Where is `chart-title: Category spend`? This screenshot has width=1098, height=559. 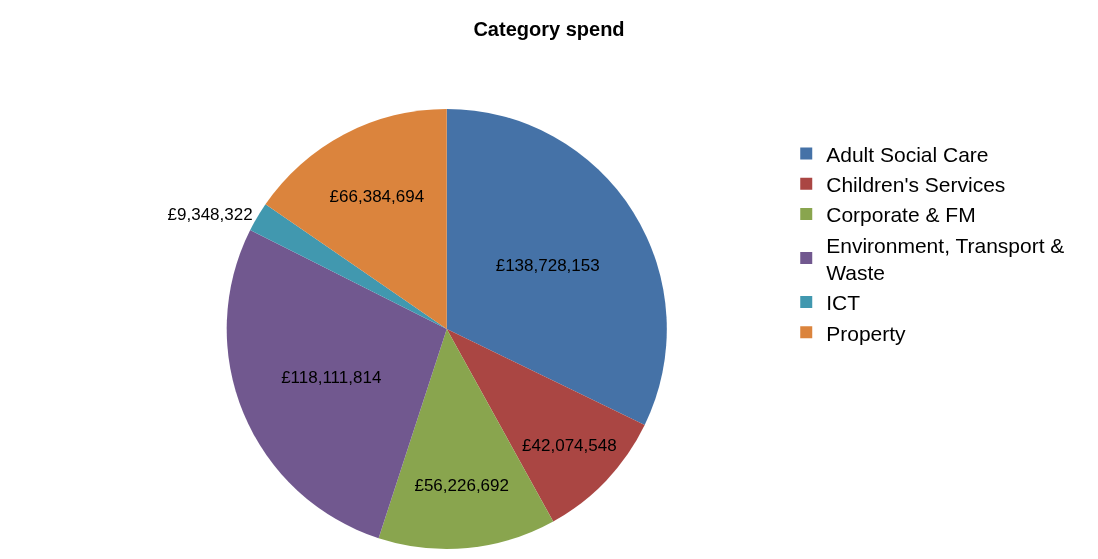
chart-title: Category spend is located at coordinates (549, 29).